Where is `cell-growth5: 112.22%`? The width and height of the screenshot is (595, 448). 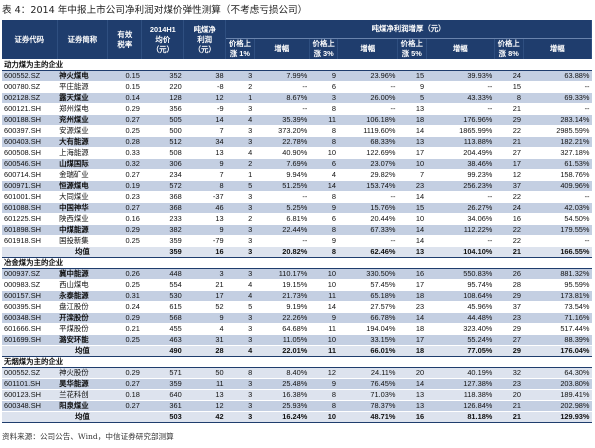 cell-growth5: 112.22% is located at coordinates (460, 230).